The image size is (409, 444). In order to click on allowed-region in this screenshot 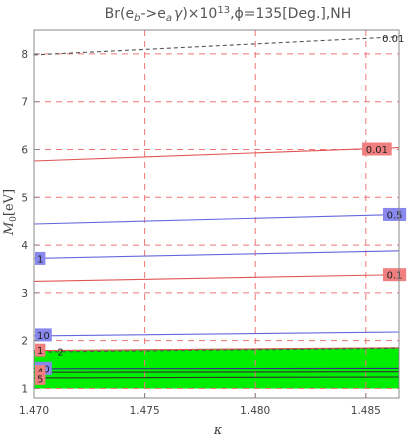, I will do `click(216, 368)`.